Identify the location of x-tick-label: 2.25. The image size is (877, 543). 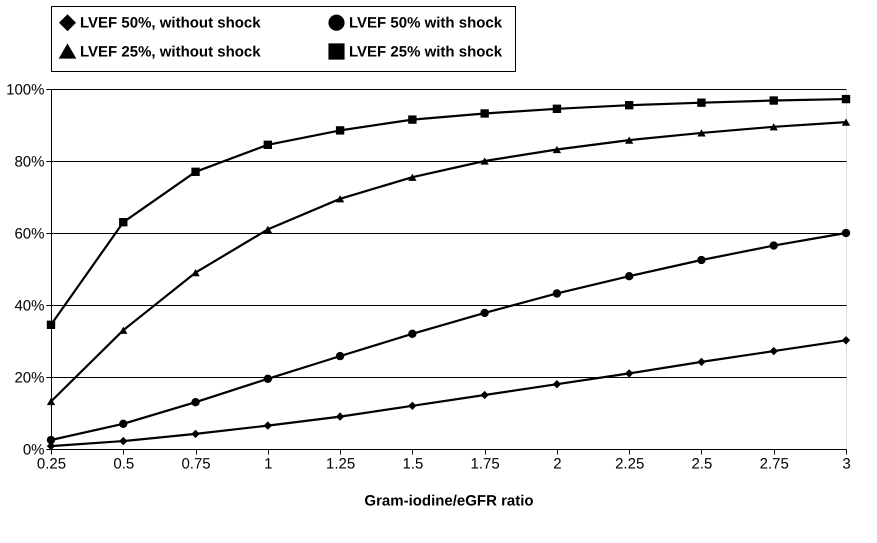
(629, 464).